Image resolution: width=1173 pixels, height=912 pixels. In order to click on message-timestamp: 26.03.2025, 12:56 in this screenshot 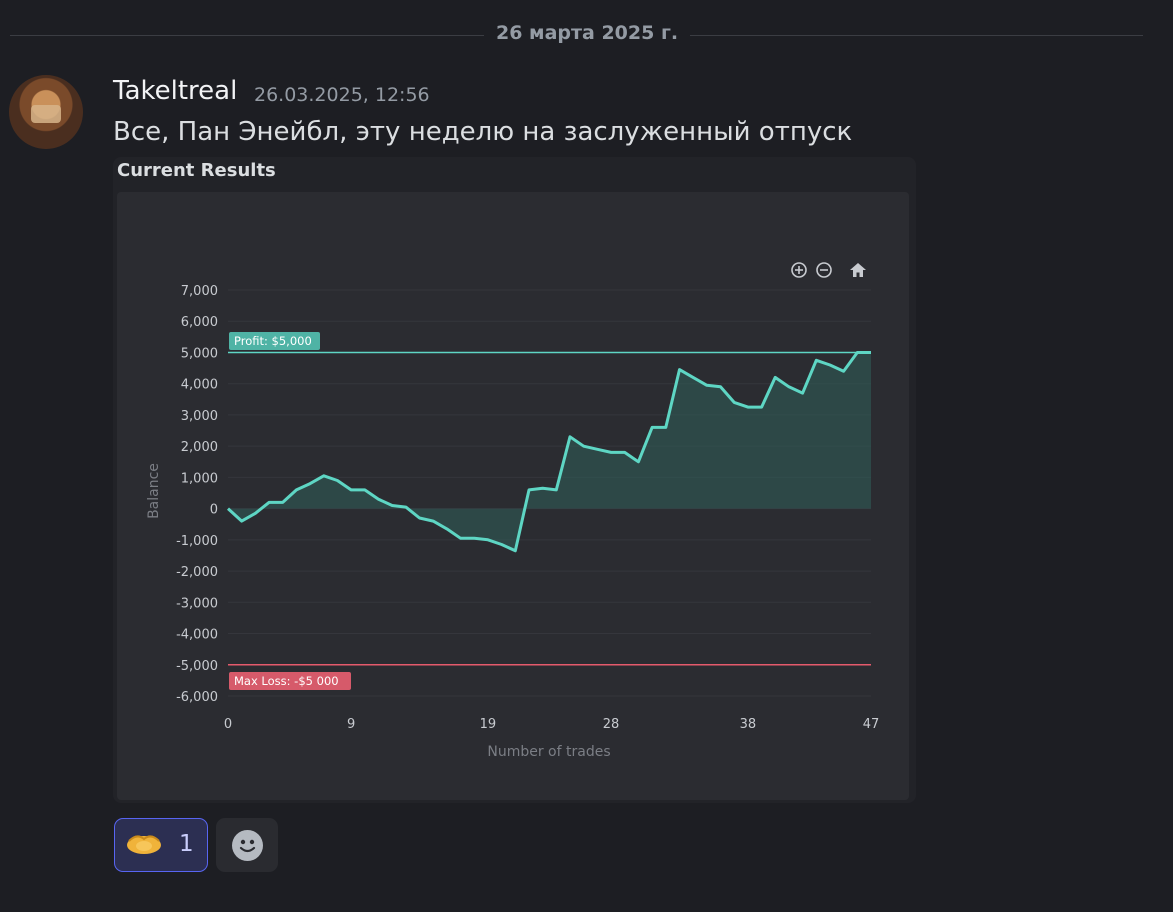, I will do `click(342, 95)`.